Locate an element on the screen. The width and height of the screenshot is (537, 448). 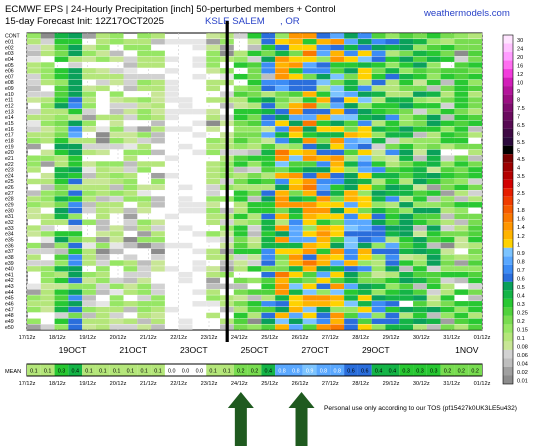
member-label: e49 is located at coordinates (9, 322).